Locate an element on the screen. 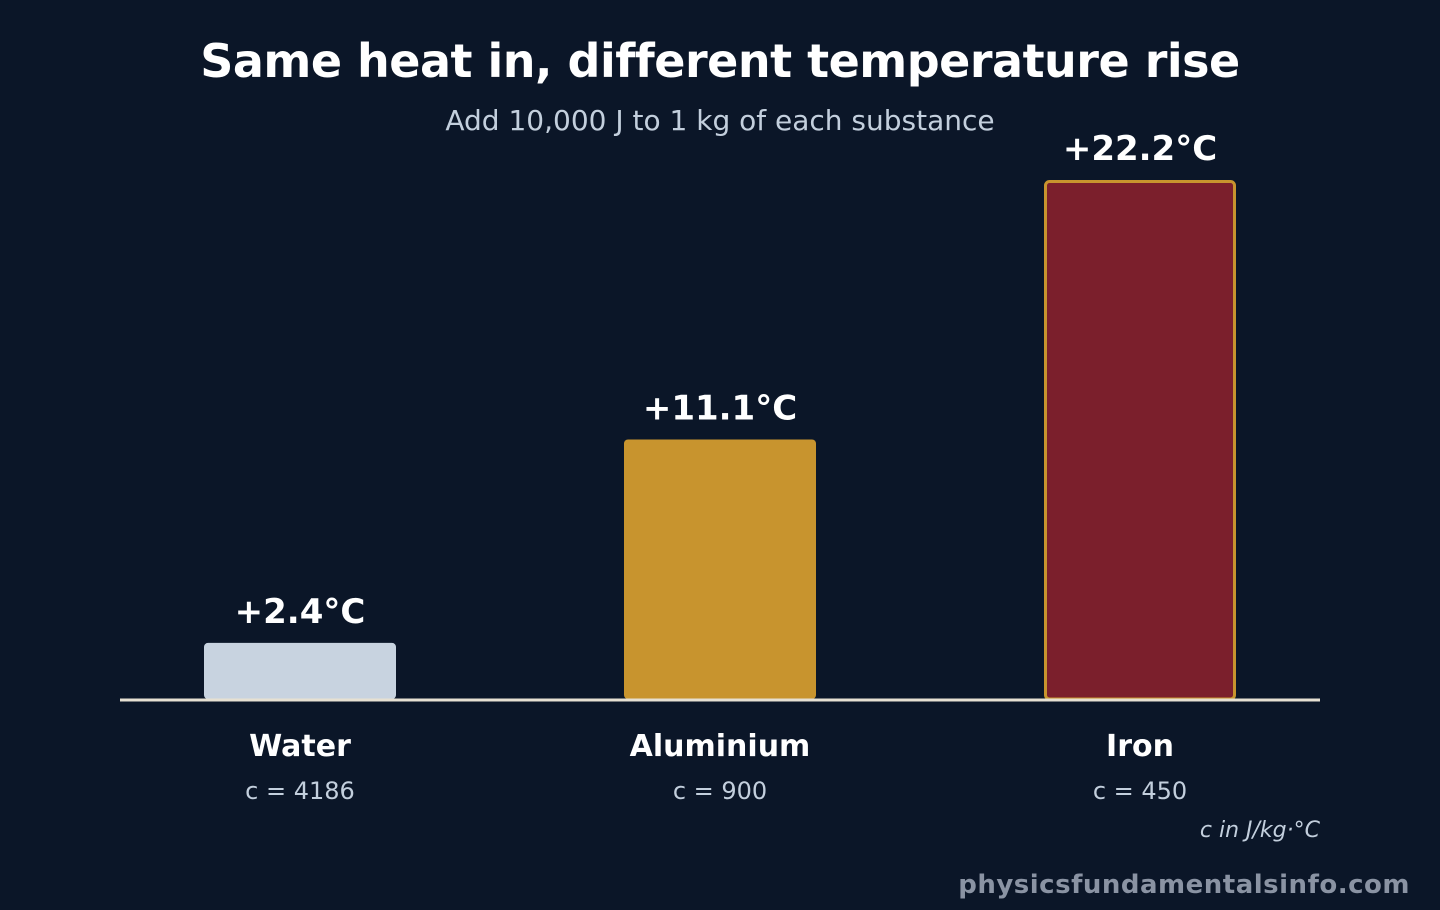 The height and width of the screenshot is (910, 1440). chart-title: Same heat in, different temperature rise is located at coordinates (720, 61).